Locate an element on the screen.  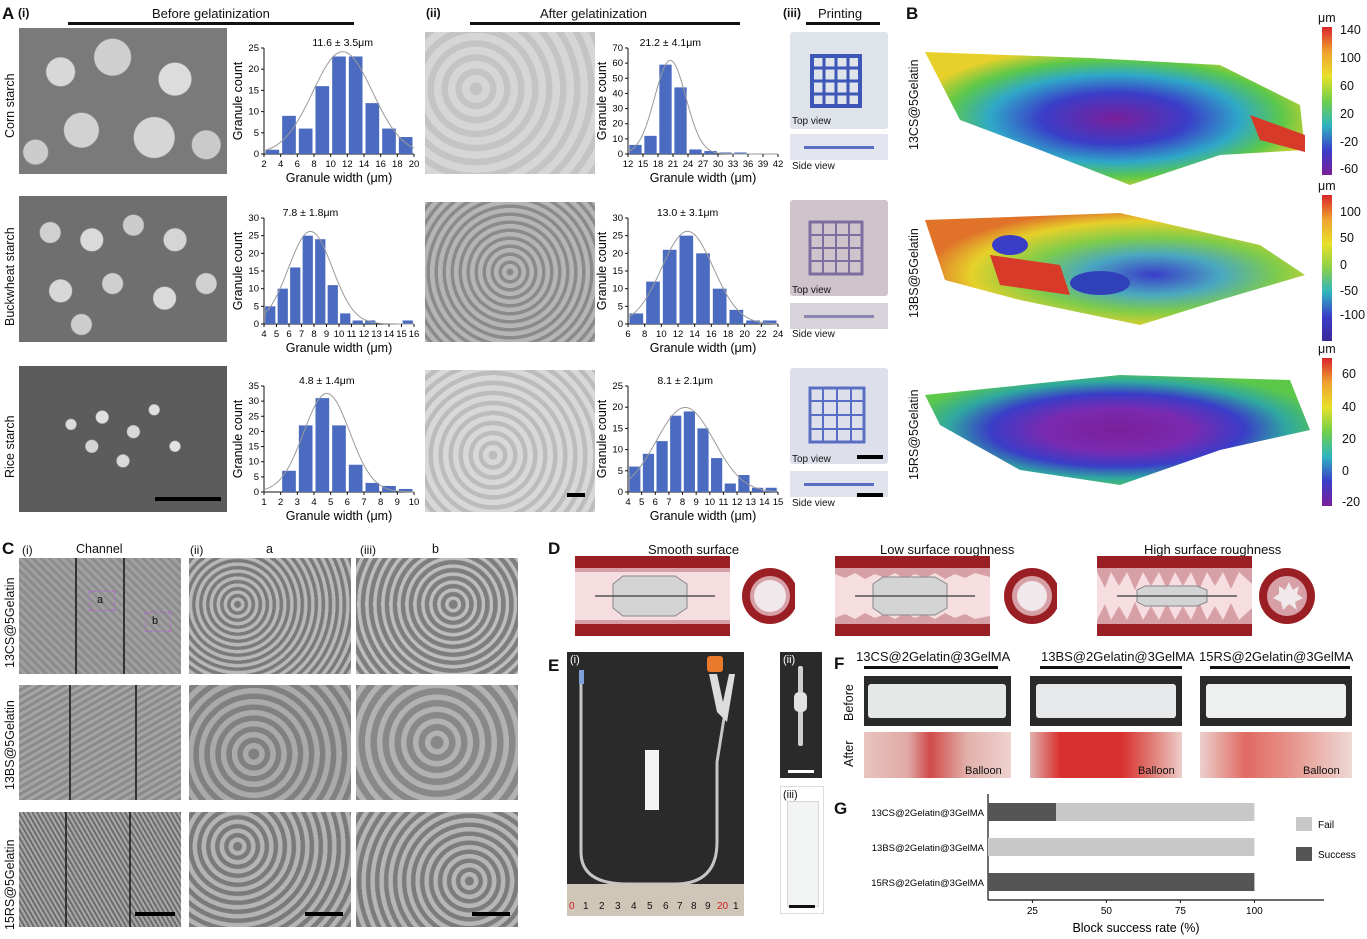
b-row-label-13cs: 13CS@5Gelatin is located at coordinates (914, 104).